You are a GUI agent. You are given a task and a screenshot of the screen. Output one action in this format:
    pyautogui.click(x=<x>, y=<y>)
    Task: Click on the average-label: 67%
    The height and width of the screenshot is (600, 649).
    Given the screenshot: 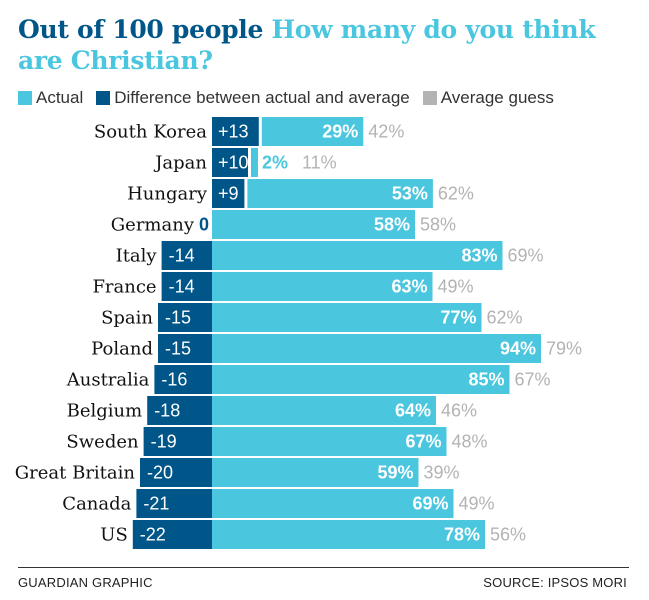 What is the action you would take?
    pyautogui.click(x=533, y=380)
    